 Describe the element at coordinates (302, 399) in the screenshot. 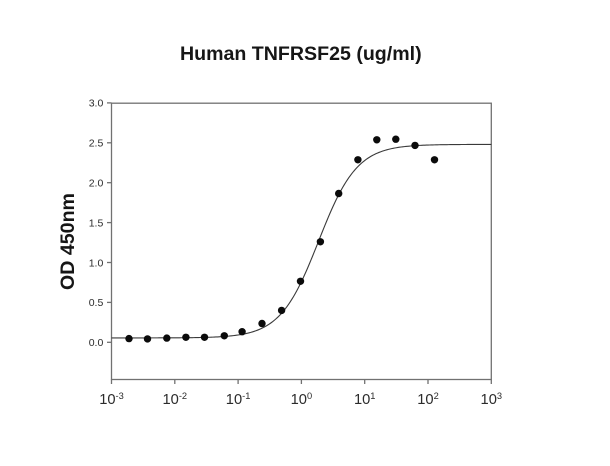

I see `svg-text: 10⁰` at that location.